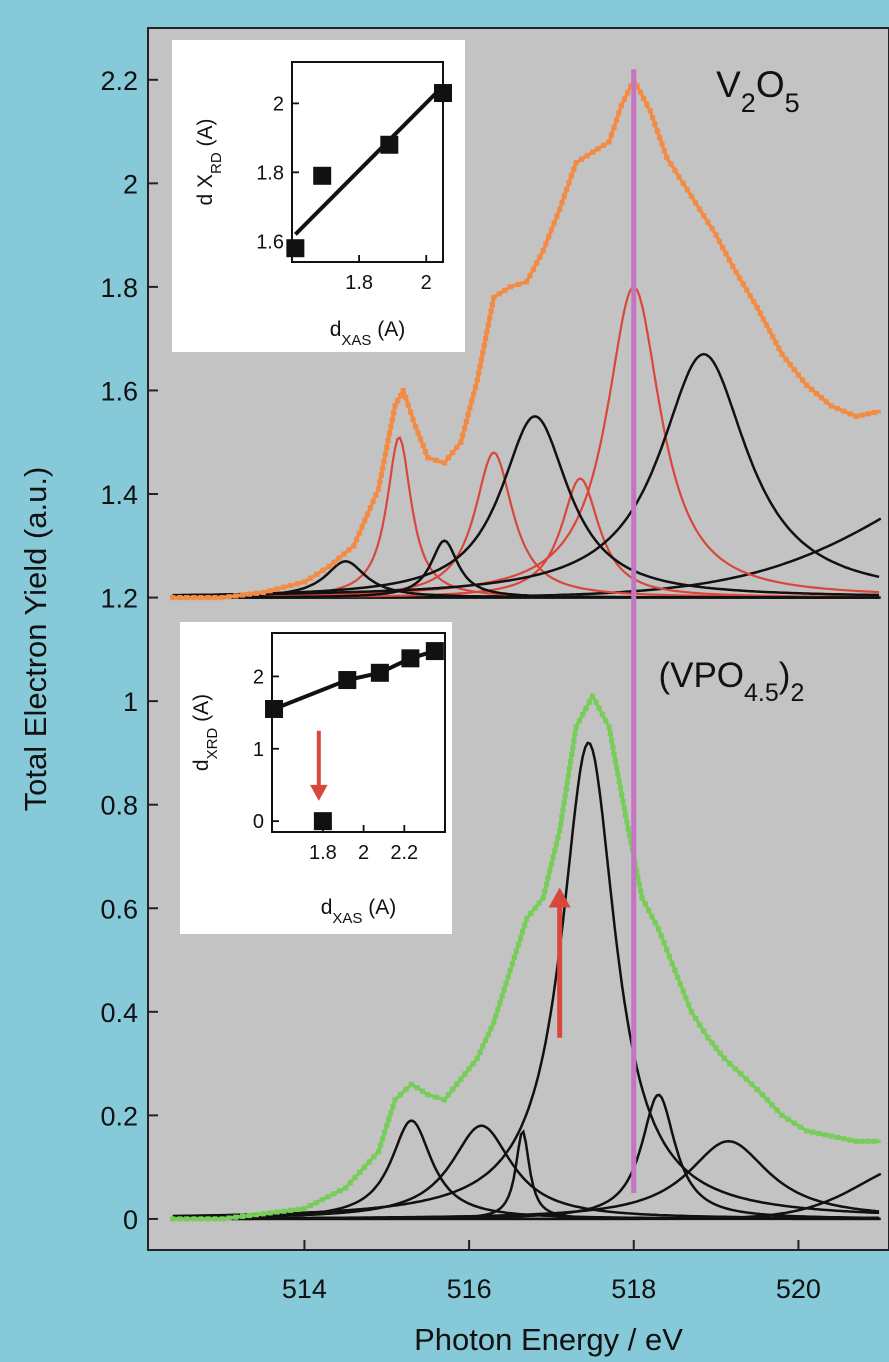  Describe the element at coordinates (35, 639) in the screenshot. I see `y-axis-label: Total Electron Yield (a.u.)` at that location.